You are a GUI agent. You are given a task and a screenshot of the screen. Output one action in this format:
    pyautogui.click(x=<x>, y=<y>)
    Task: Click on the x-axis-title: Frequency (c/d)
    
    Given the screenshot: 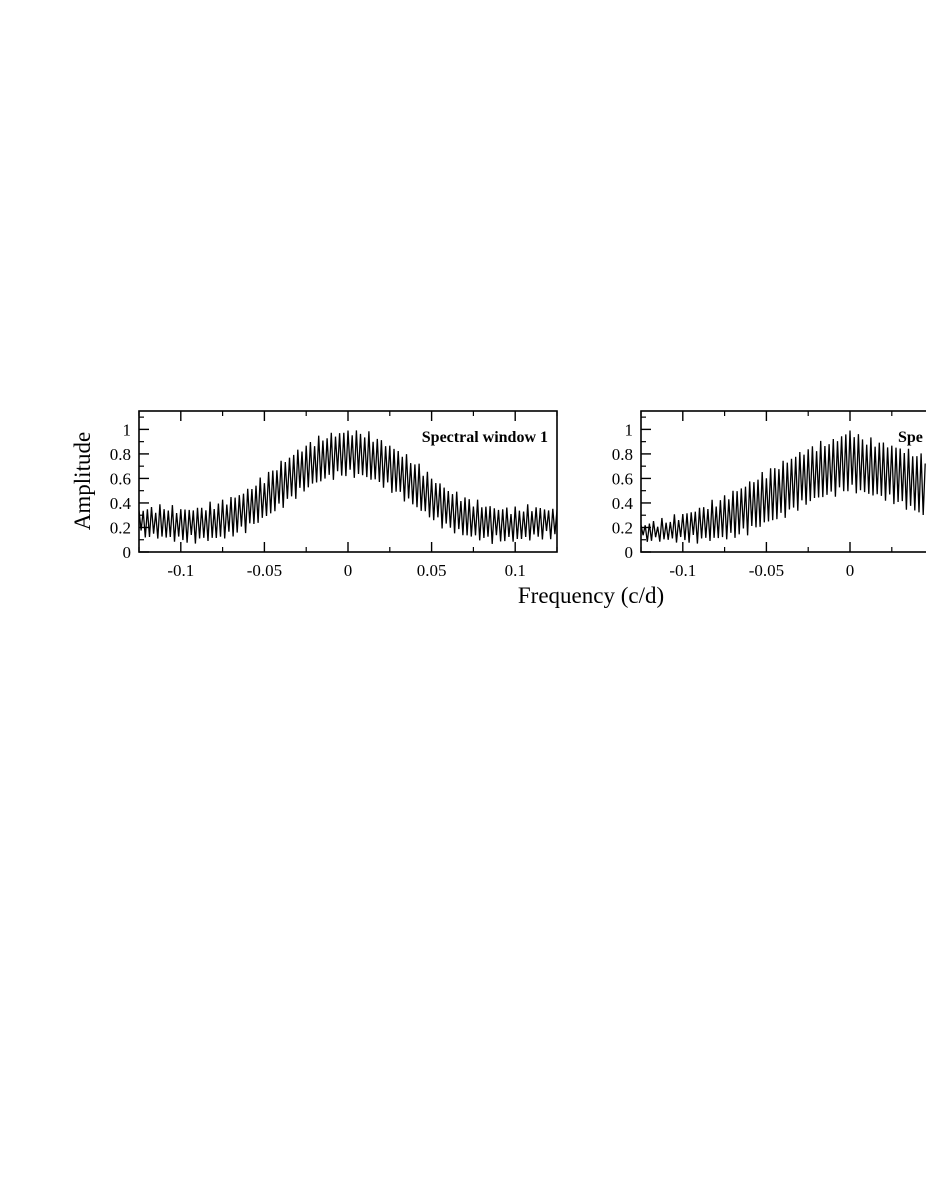 What is the action you would take?
    pyautogui.click(x=591, y=595)
    